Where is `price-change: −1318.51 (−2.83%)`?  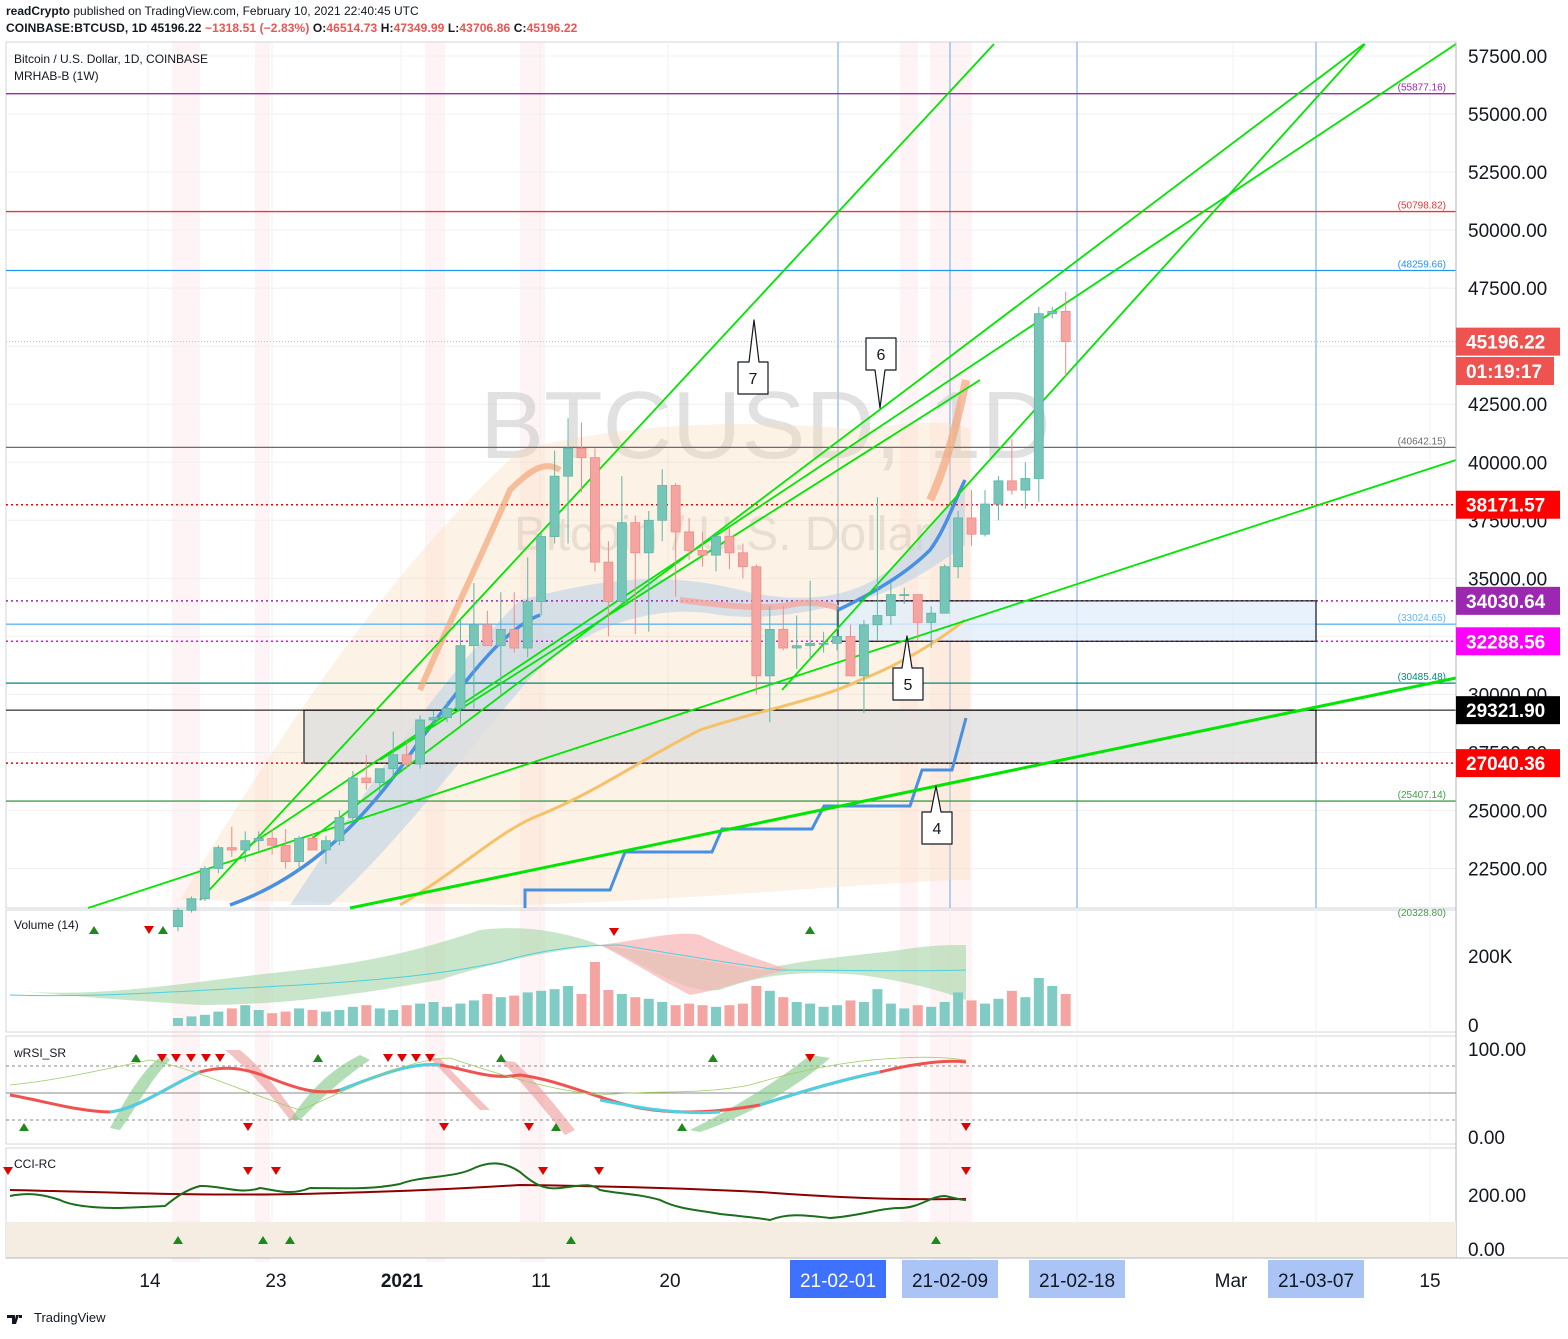
price-change: −1318.51 (−2.83%) is located at coordinates (257, 28).